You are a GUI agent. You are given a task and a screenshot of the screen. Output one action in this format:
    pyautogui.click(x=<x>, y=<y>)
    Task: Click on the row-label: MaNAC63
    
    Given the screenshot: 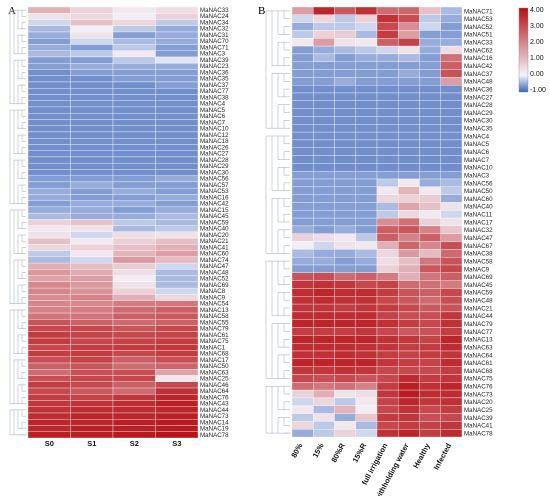 What is the action you would take?
    pyautogui.click(x=478, y=347)
    